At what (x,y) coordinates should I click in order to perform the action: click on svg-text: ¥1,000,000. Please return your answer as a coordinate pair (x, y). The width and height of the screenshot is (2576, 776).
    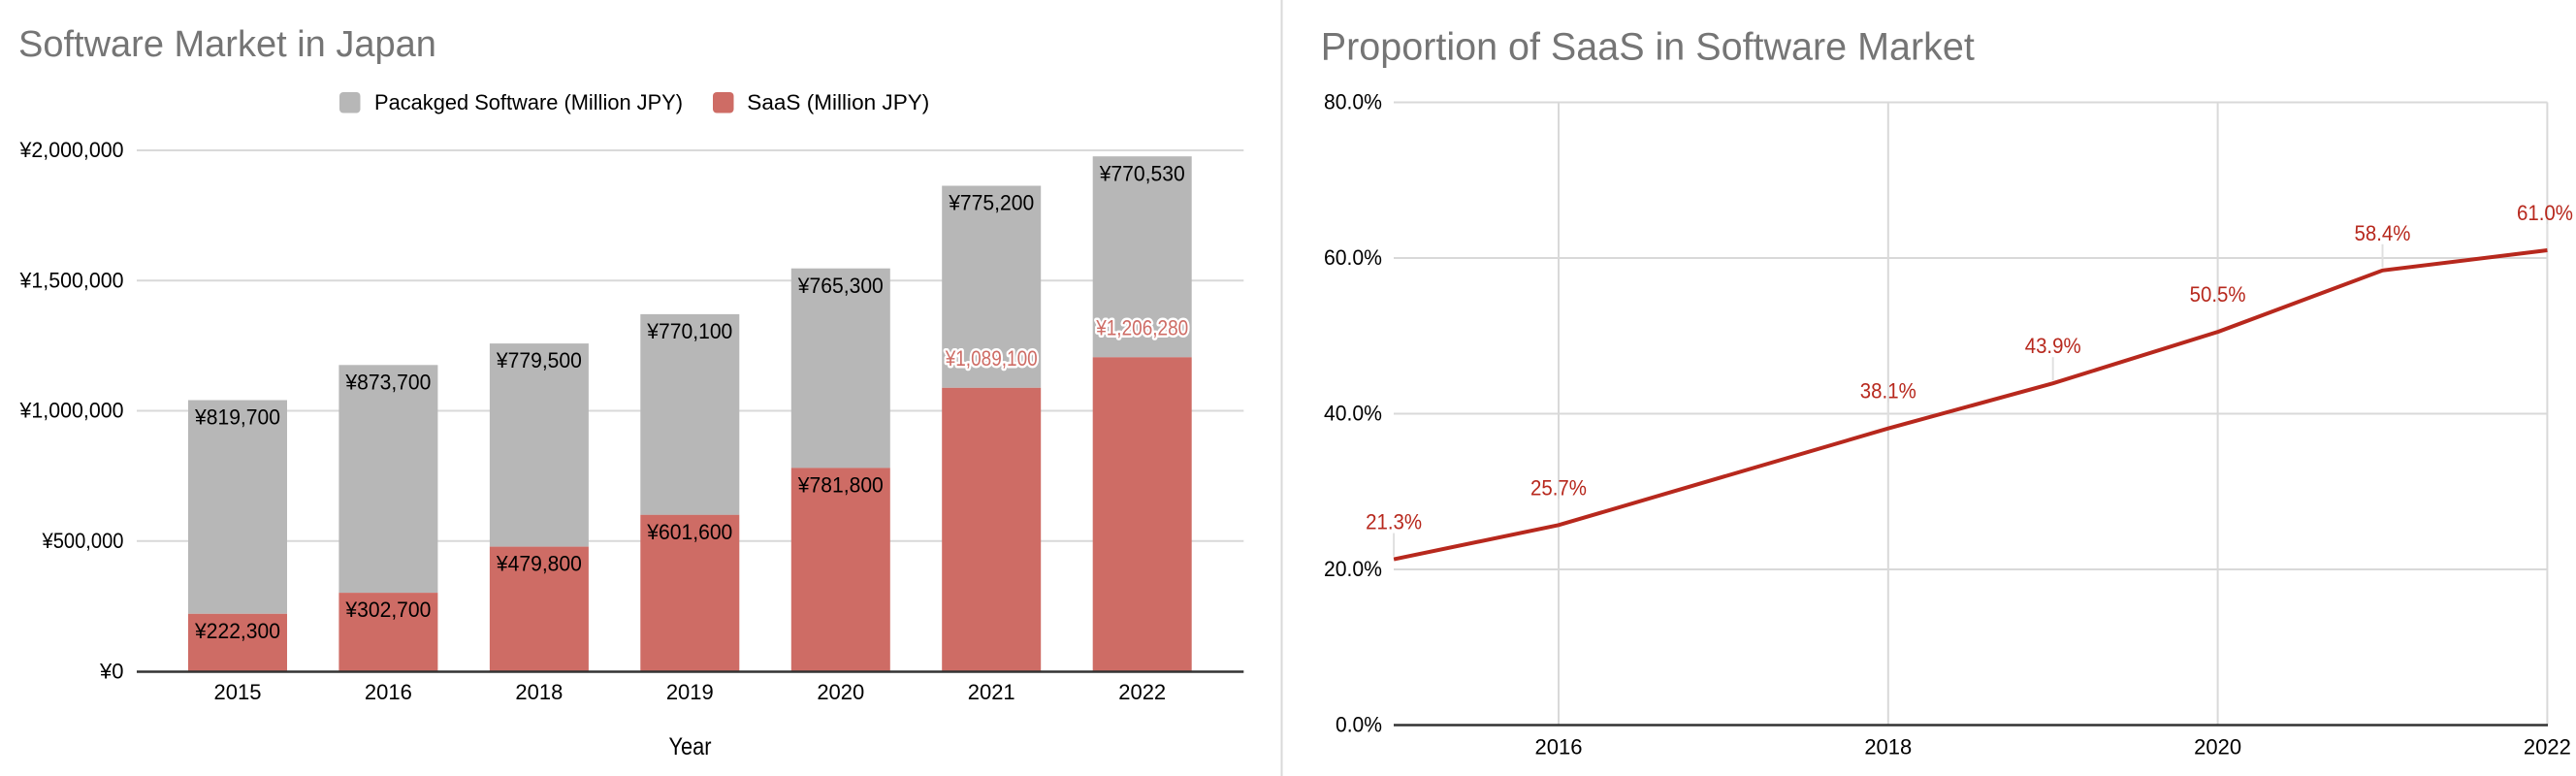
    Looking at the image, I should click on (71, 411).